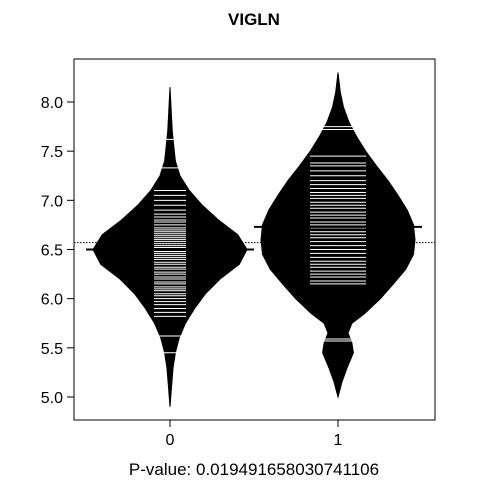 Image resolution: width=480 pixels, height=480 pixels. What do you see at coordinates (254, 19) in the screenshot?
I see `chart-title: VIGLN` at bounding box center [254, 19].